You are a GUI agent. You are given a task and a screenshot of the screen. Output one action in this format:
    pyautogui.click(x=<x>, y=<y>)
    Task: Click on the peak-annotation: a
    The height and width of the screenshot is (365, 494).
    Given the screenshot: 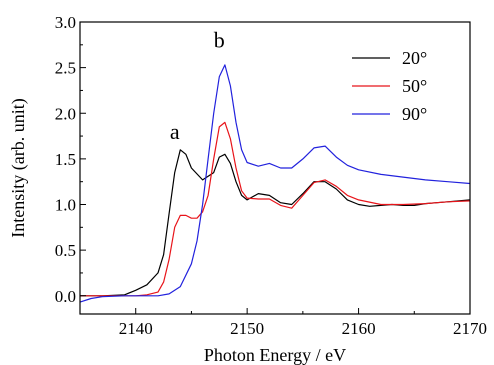 What is the action you would take?
    pyautogui.click(x=175, y=131)
    